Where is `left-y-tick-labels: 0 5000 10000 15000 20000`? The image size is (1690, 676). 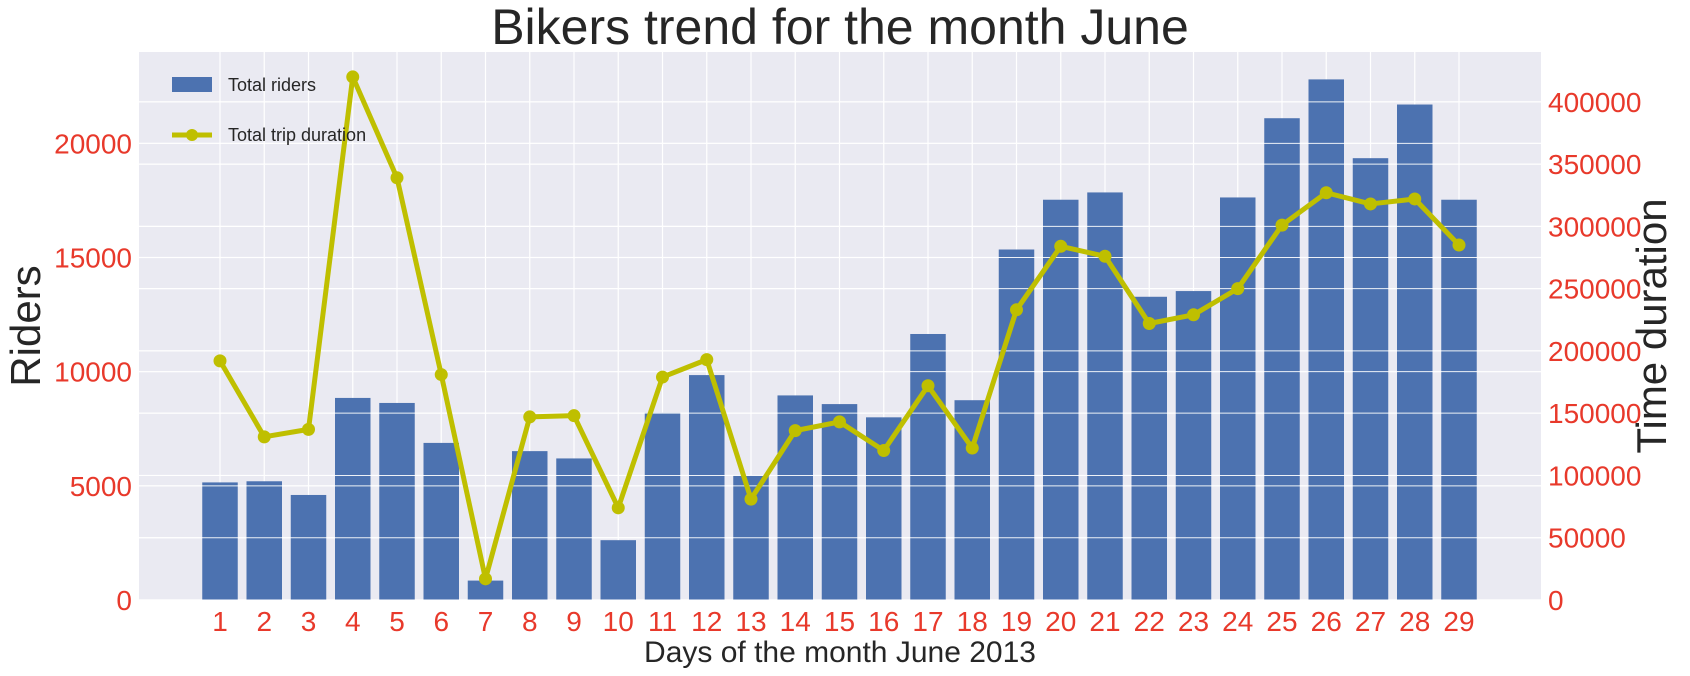 left-y-tick-labels: 0 5000 10000 15000 20000 is located at coordinates (93, 372).